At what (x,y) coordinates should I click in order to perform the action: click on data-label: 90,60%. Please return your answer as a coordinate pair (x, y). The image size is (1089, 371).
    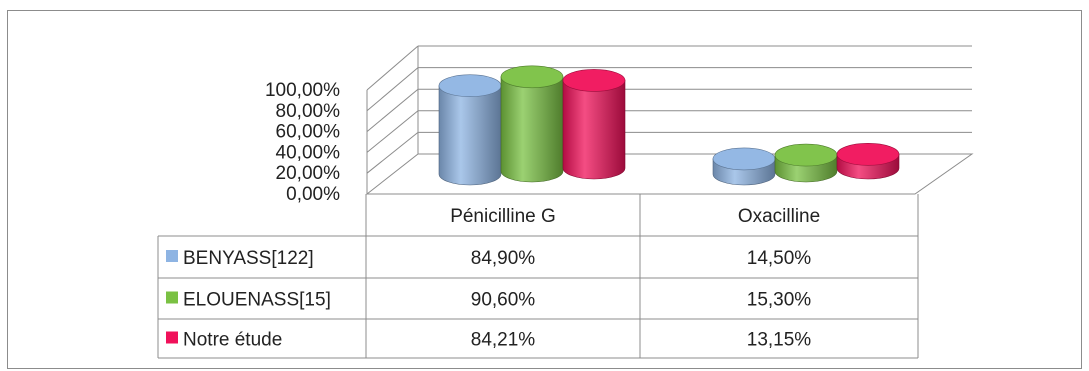
    Looking at the image, I should click on (503, 300).